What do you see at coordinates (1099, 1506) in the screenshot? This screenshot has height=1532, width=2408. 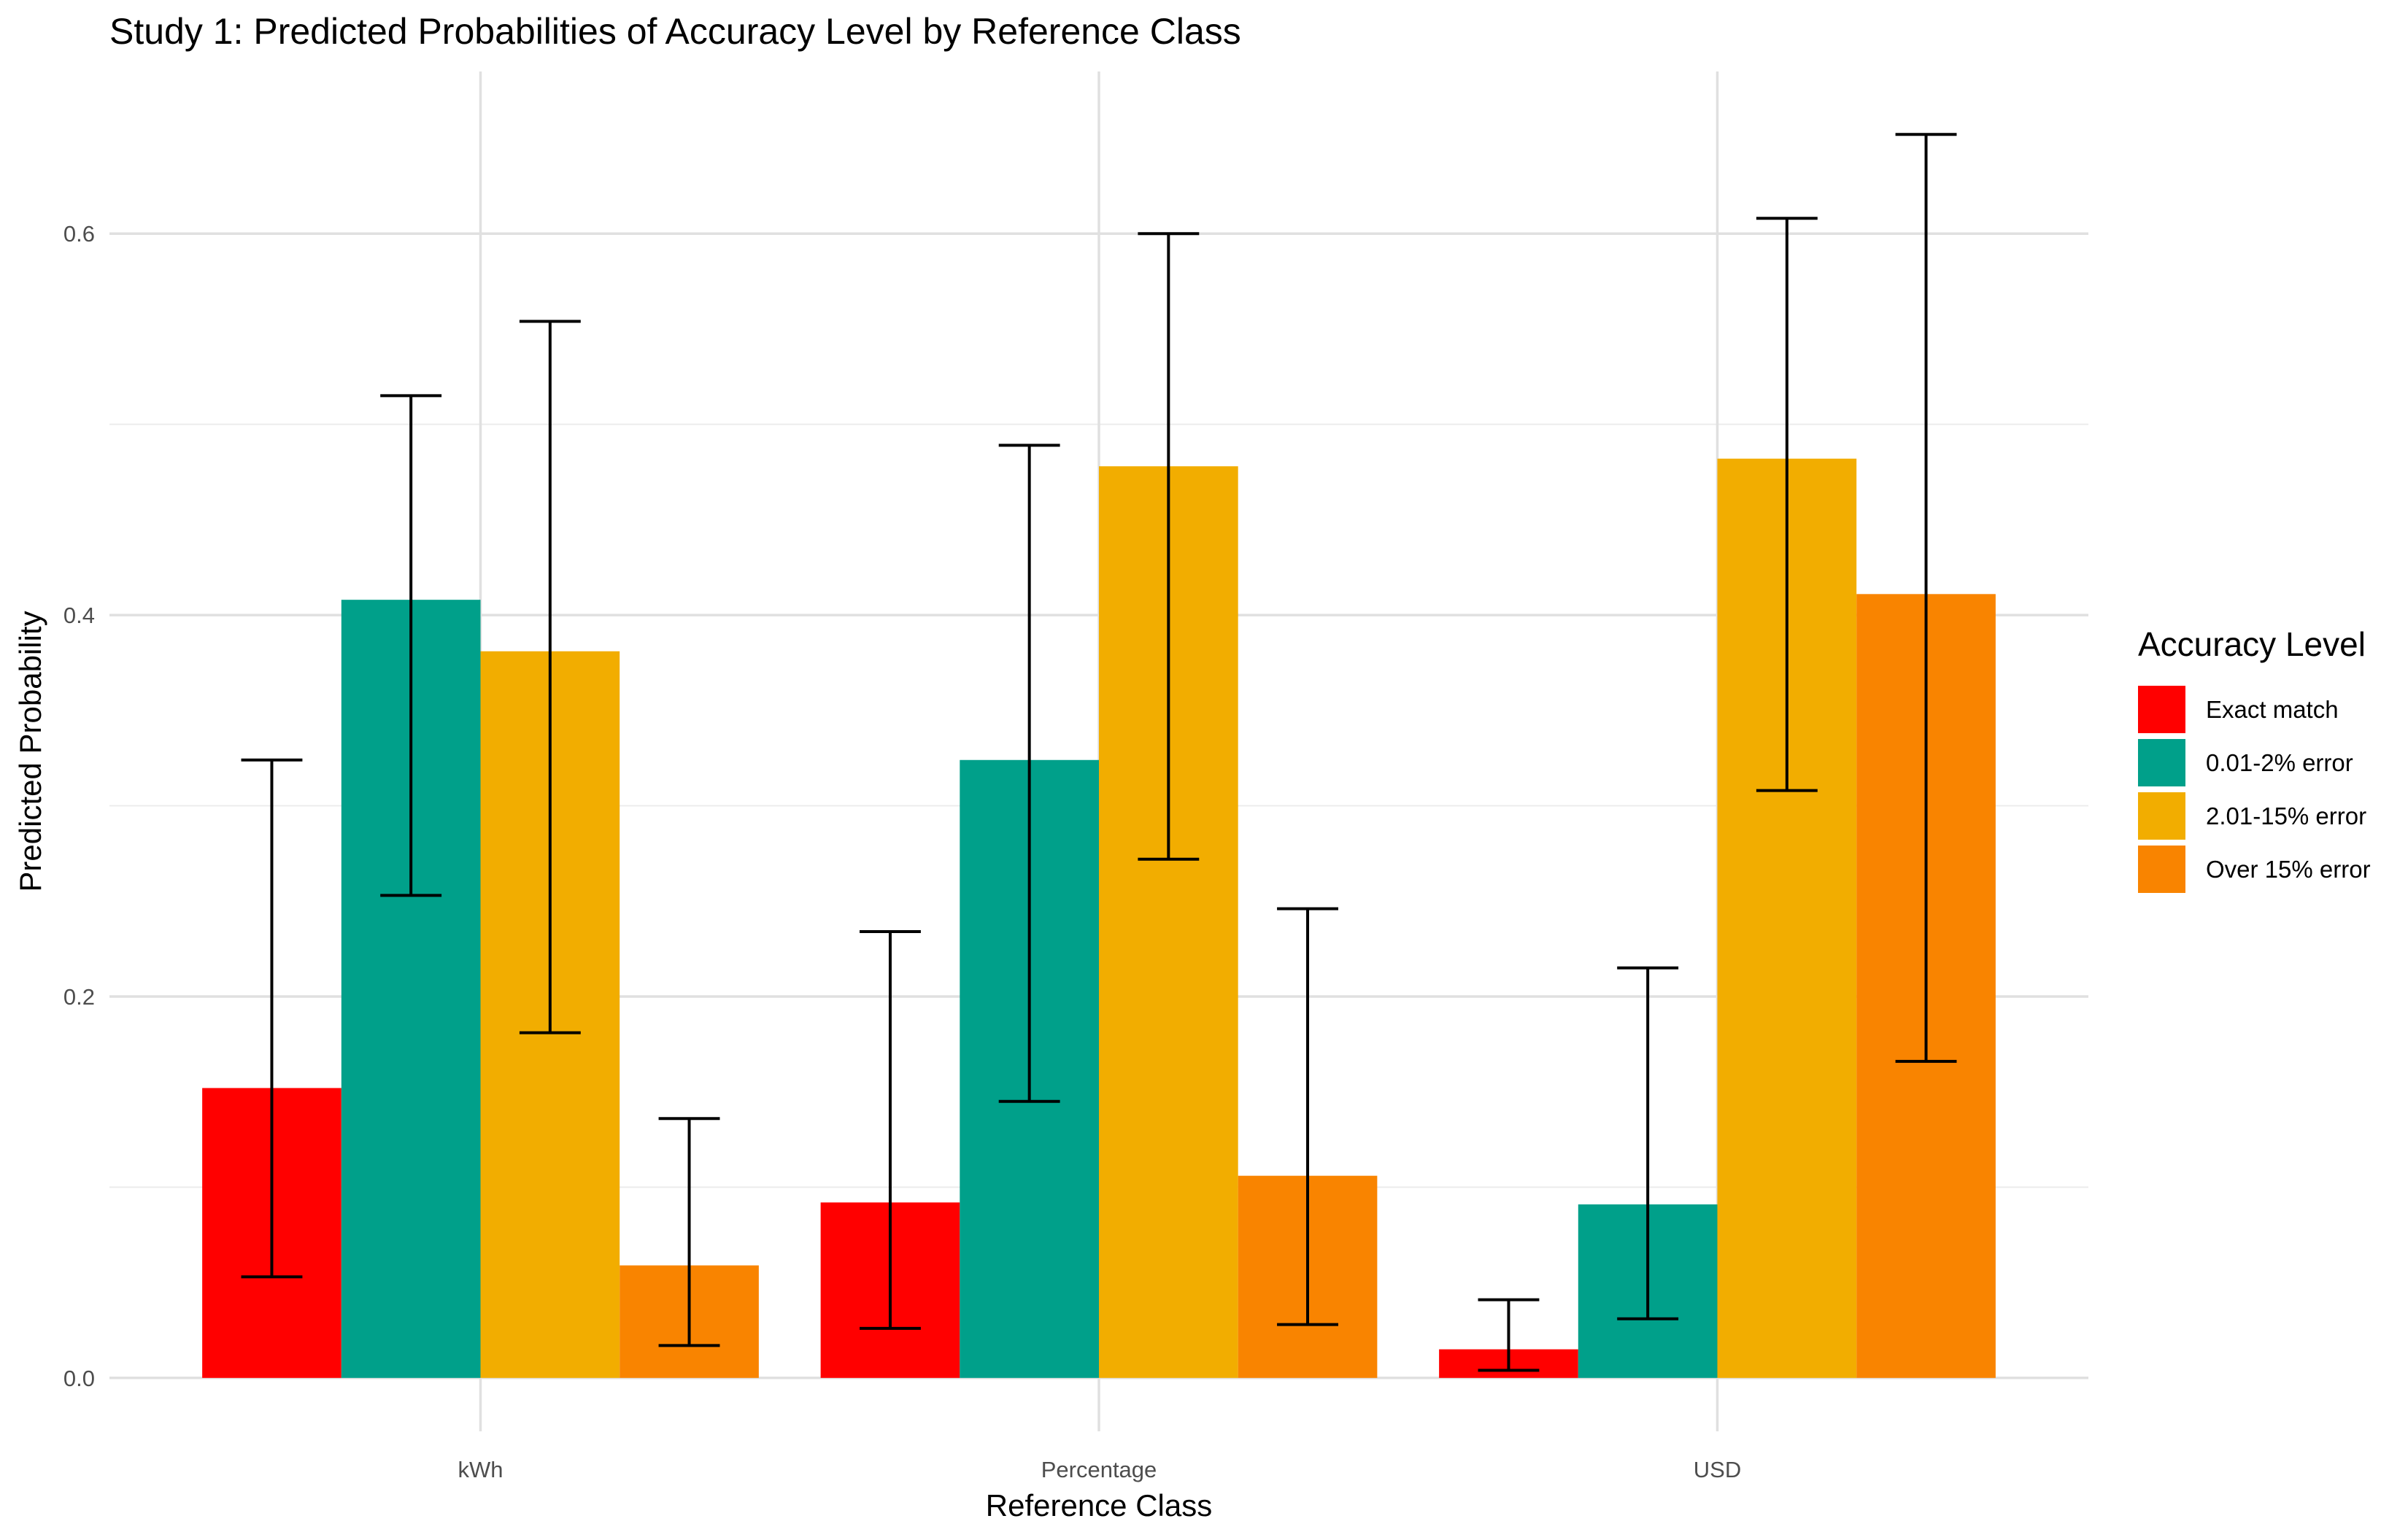 I see `x-axis-title: Reference Class` at bounding box center [1099, 1506].